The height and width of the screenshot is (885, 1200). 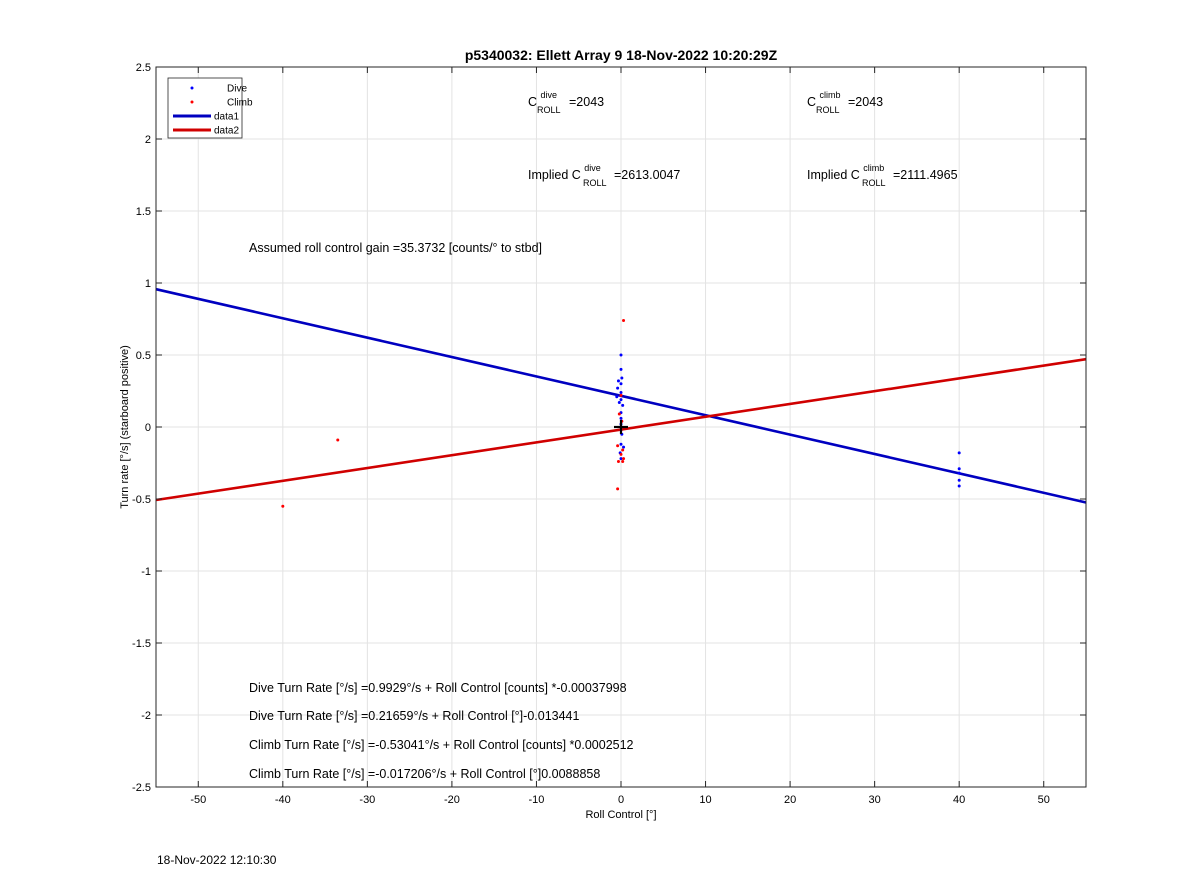 What do you see at coordinates (148, 428) in the screenshot?
I see `y-tick-label: 0` at bounding box center [148, 428].